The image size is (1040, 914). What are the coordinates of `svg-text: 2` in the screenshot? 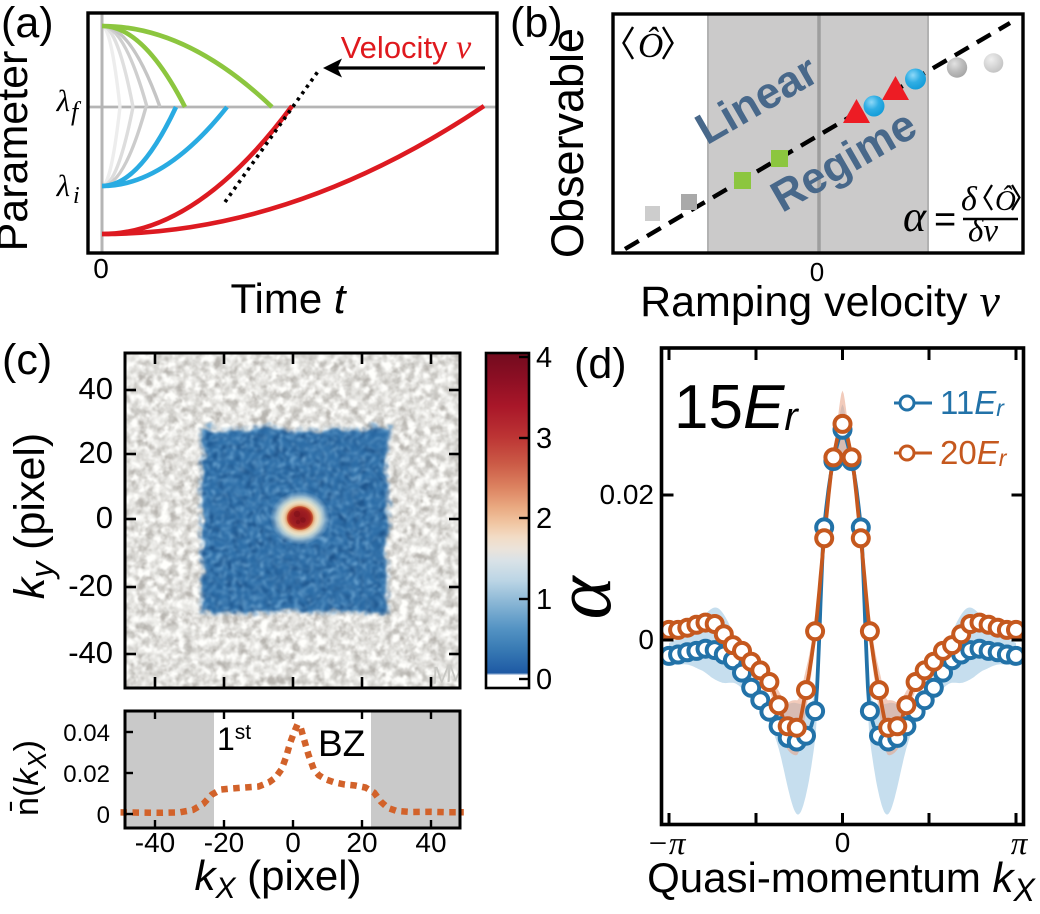 It's located at (544, 519).